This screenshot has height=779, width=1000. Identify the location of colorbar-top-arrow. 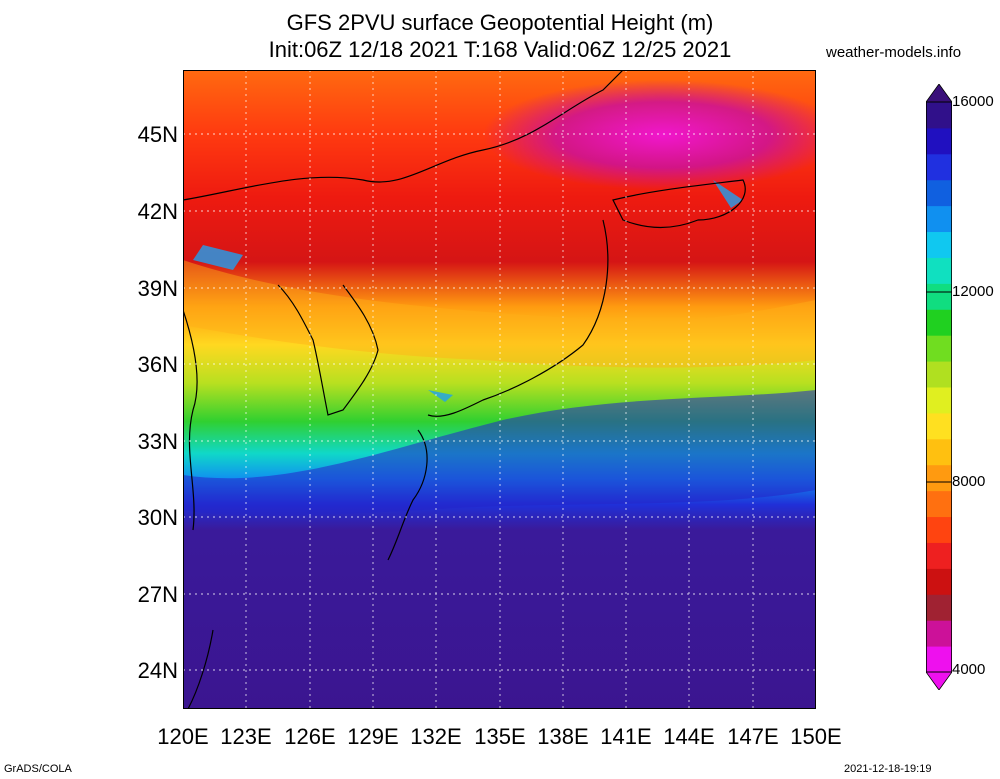
(939, 93).